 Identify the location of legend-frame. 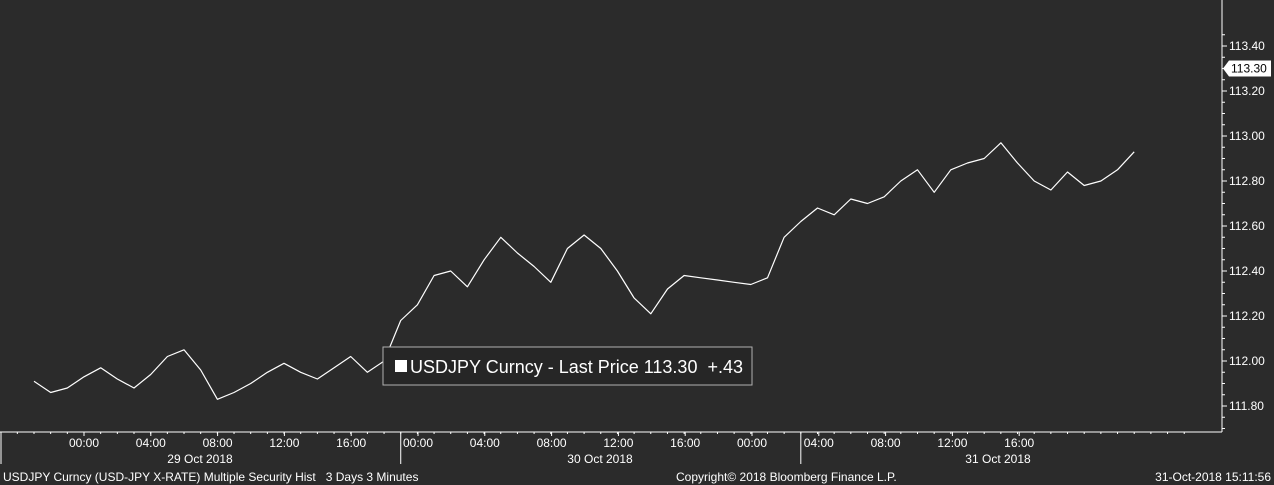
(567, 366).